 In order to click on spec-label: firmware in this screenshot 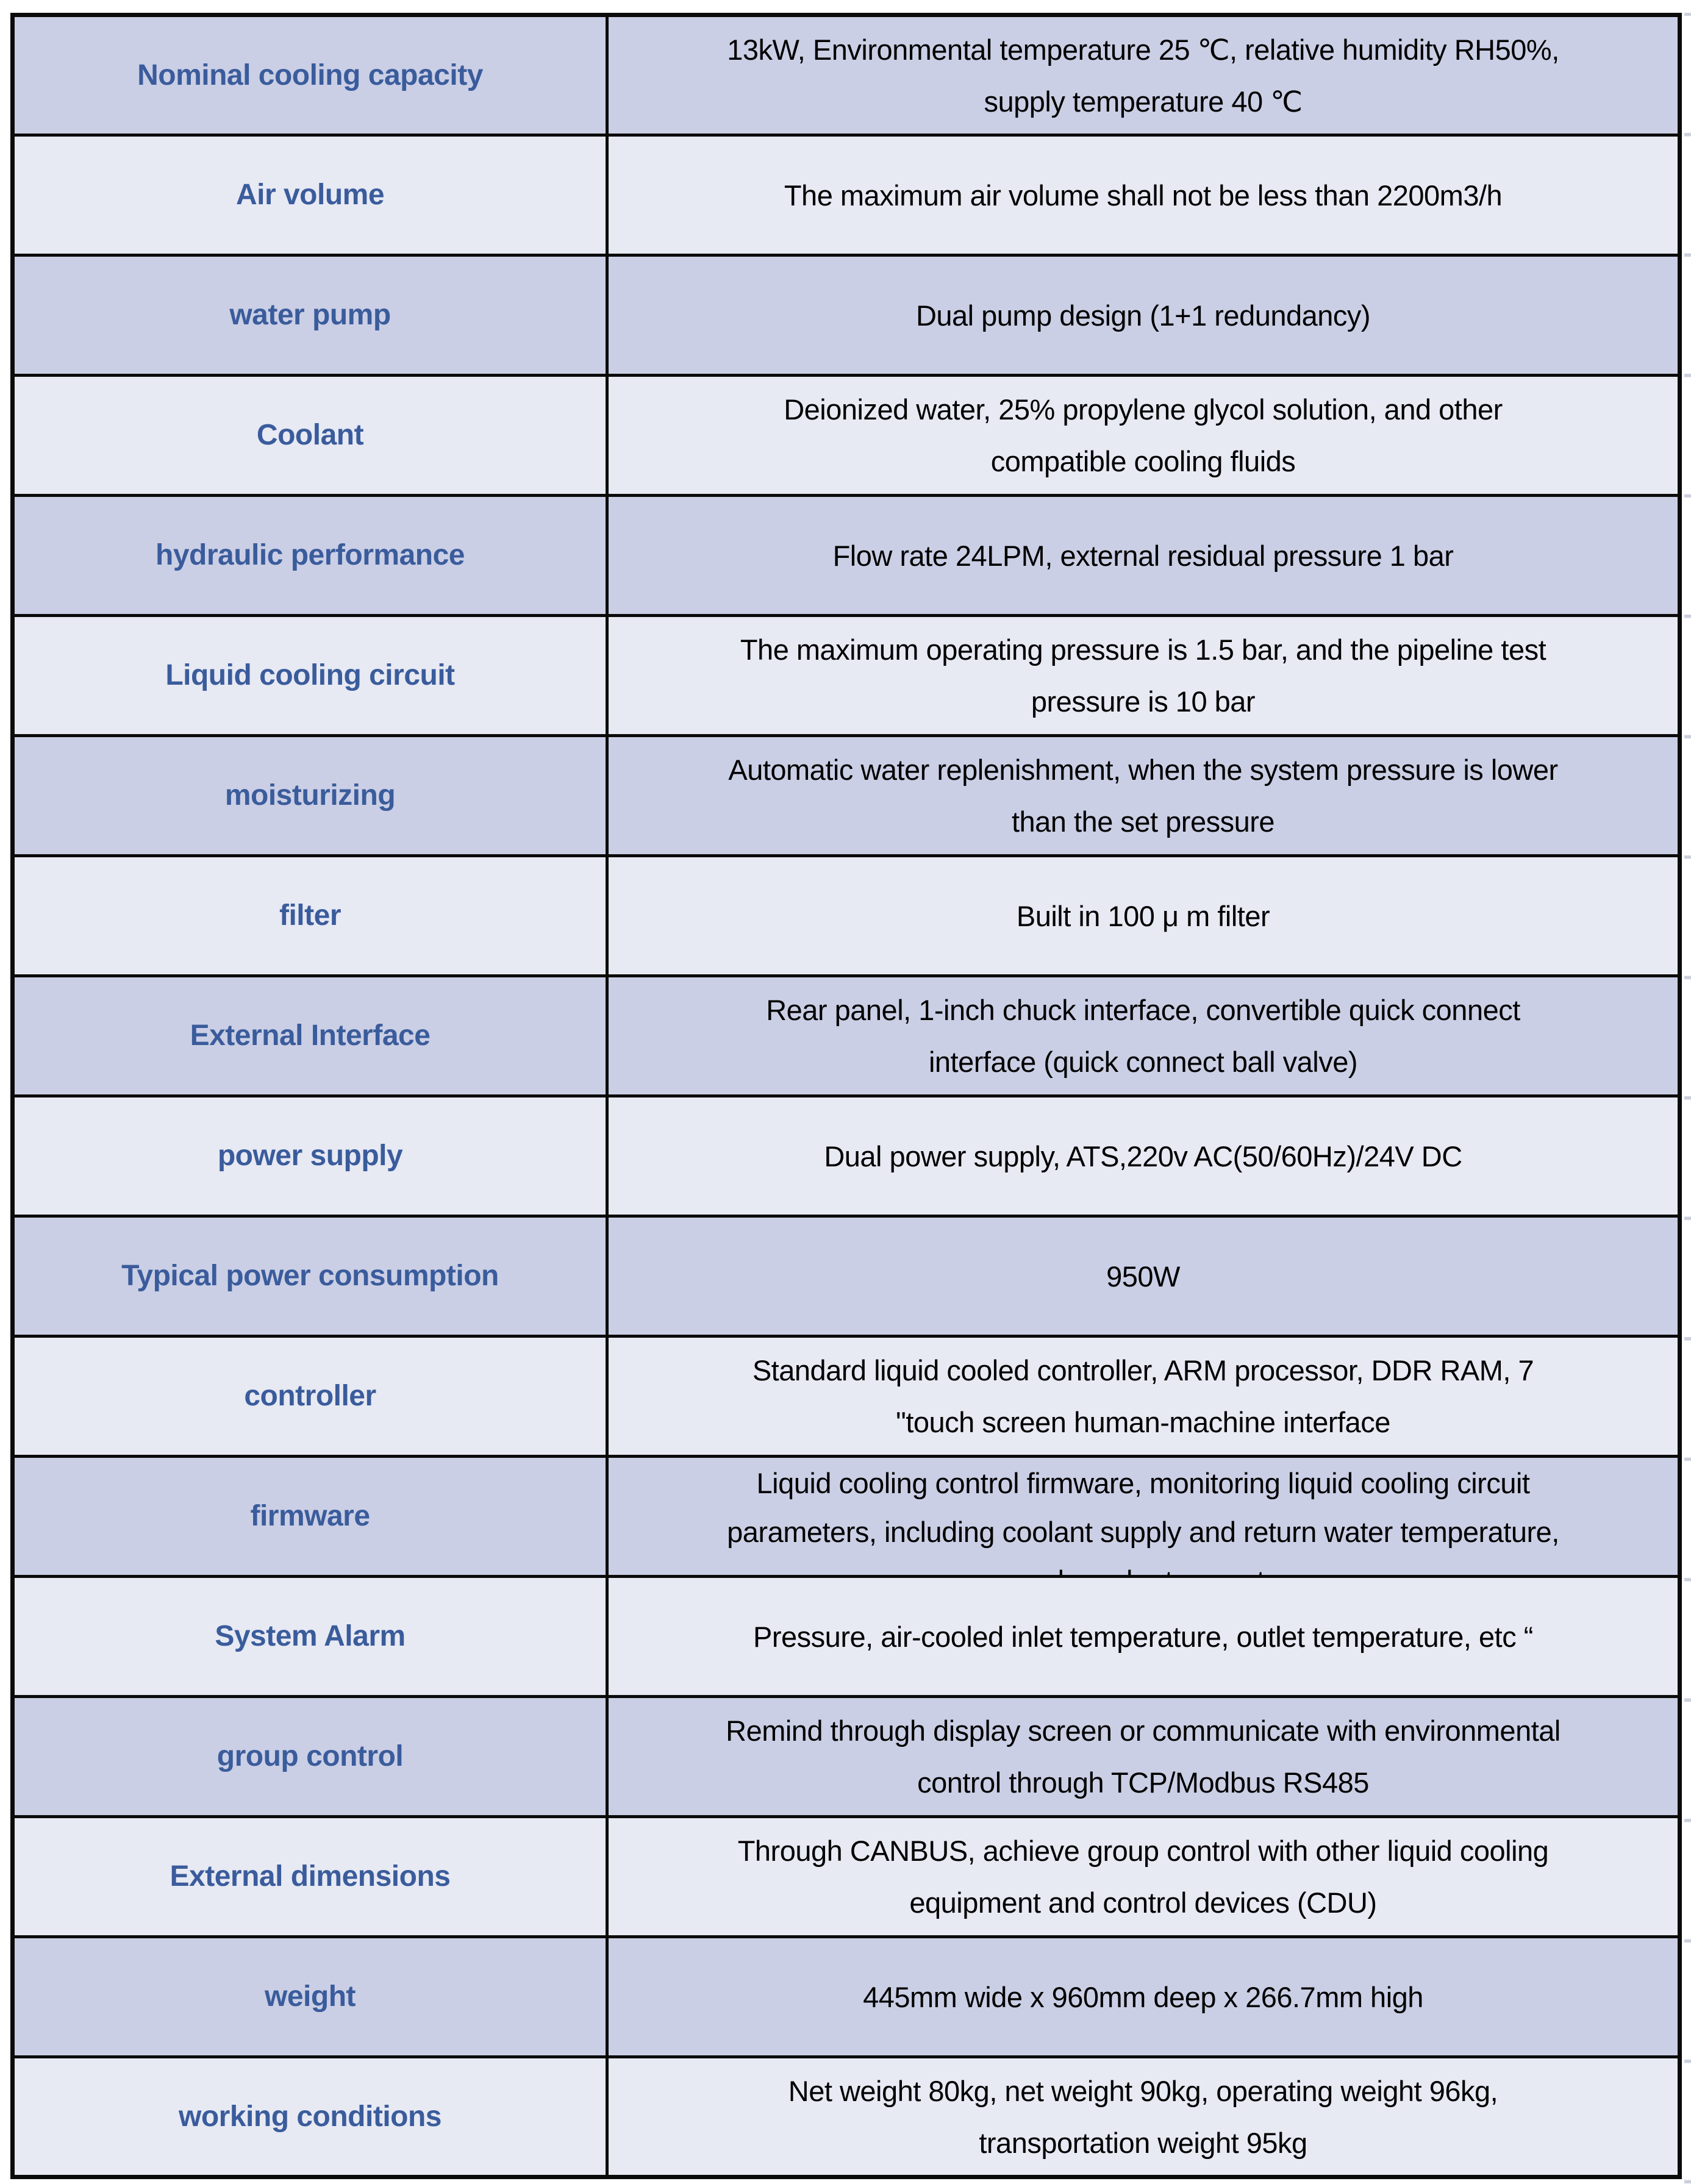, I will do `click(310, 1516)`.